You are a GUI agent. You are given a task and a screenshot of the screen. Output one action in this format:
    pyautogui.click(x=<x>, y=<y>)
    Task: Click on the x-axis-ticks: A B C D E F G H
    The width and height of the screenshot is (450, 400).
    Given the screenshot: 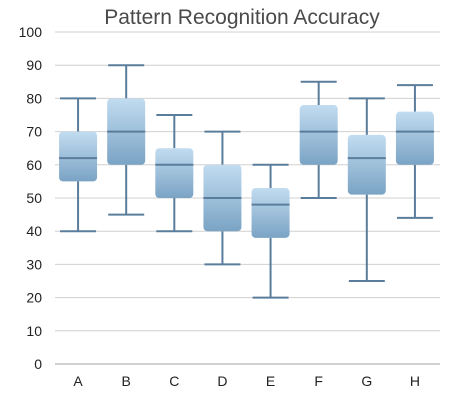 What is the action you would take?
    pyautogui.click(x=246, y=381)
    